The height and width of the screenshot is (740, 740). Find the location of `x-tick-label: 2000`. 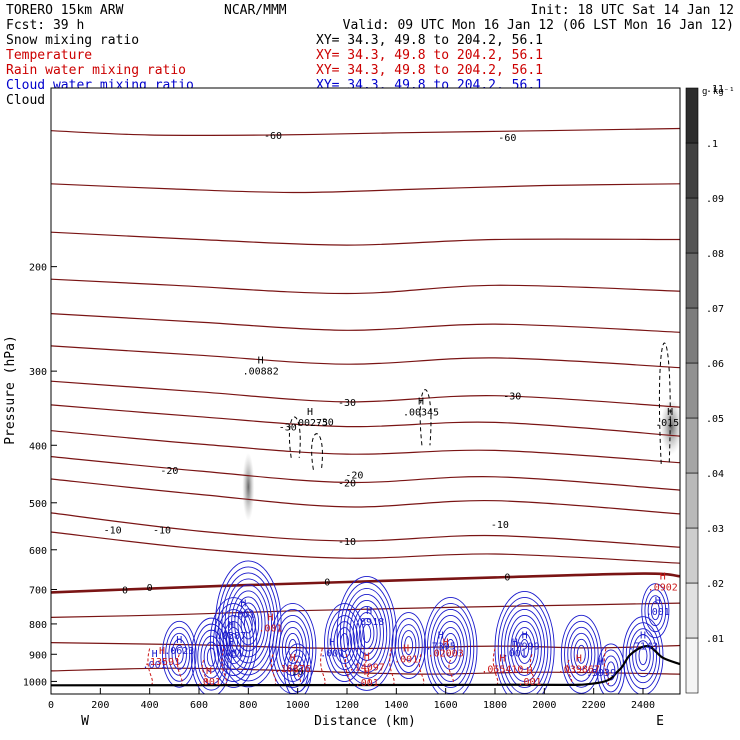

x-tick-label: 2000 is located at coordinates (544, 705).